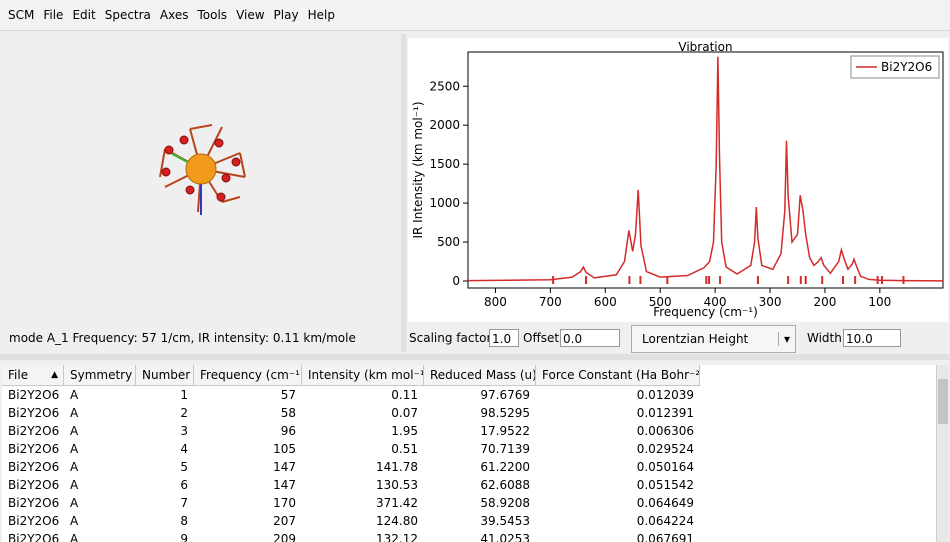  Describe the element at coordinates (943, 401) in the screenshot. I see `scroll-thumb` at that location.